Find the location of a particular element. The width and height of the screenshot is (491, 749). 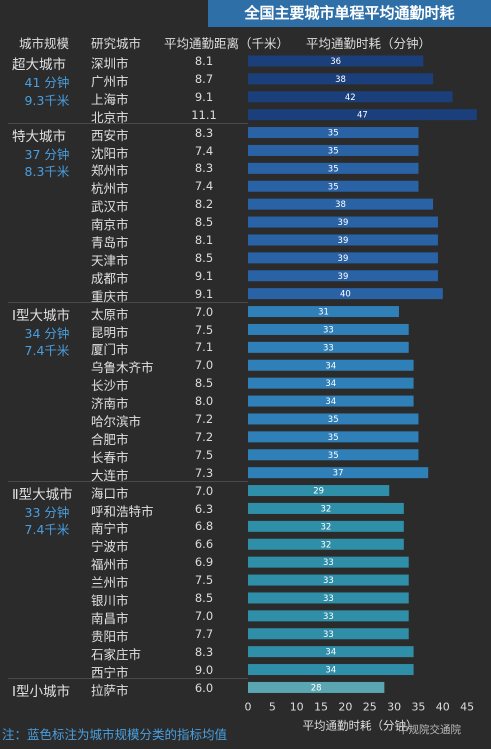

x-tick-label: 40 is located at coordinates (443, 706).